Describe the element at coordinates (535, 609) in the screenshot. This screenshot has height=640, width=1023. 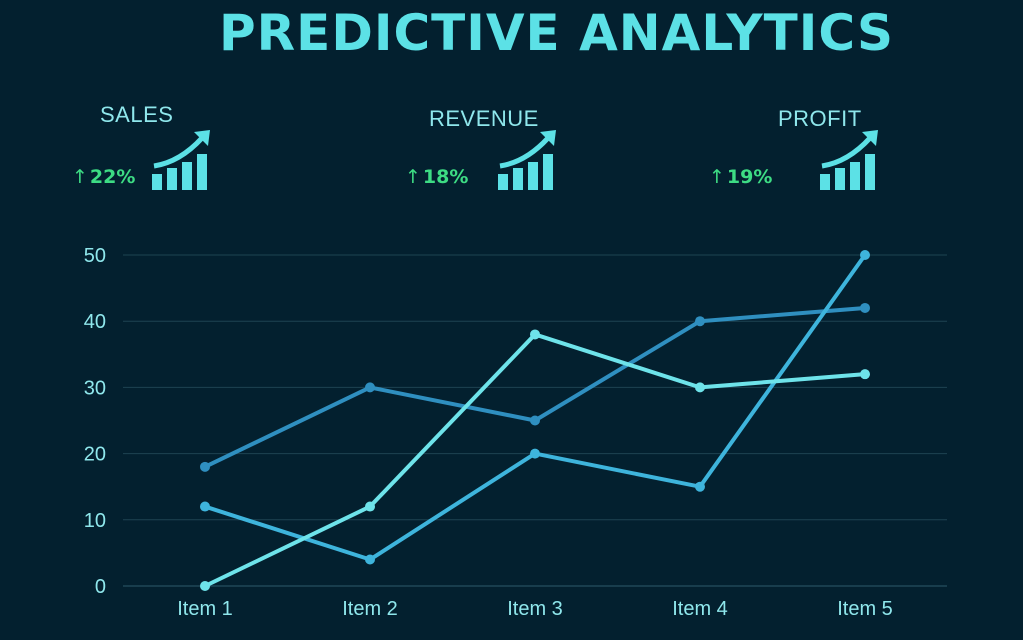
I see `x-tick-label: Item 3` at that location.